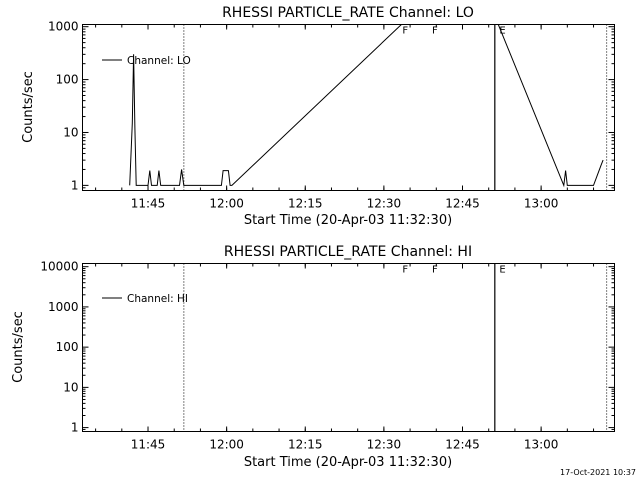  What do you see at coordinates (598, 472) in the screenshot?
I see `generation-timestamp: 17-Oct-2021 10:37` at bounding box center [598, 472].